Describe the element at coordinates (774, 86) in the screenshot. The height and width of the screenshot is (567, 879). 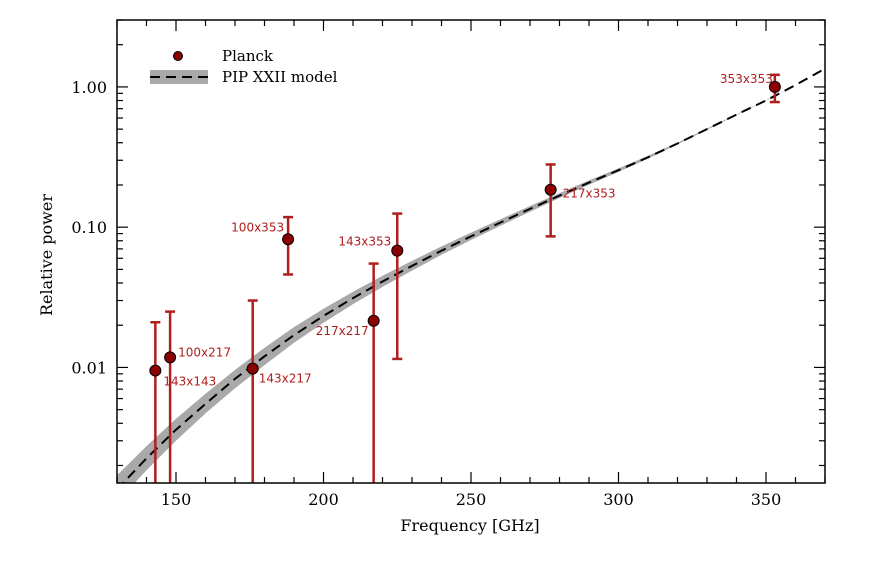
I see `data-point-353x353` at that location.